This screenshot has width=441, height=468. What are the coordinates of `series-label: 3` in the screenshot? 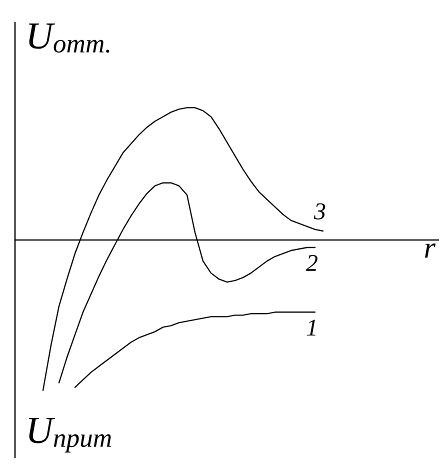 It's located at (320, 211).